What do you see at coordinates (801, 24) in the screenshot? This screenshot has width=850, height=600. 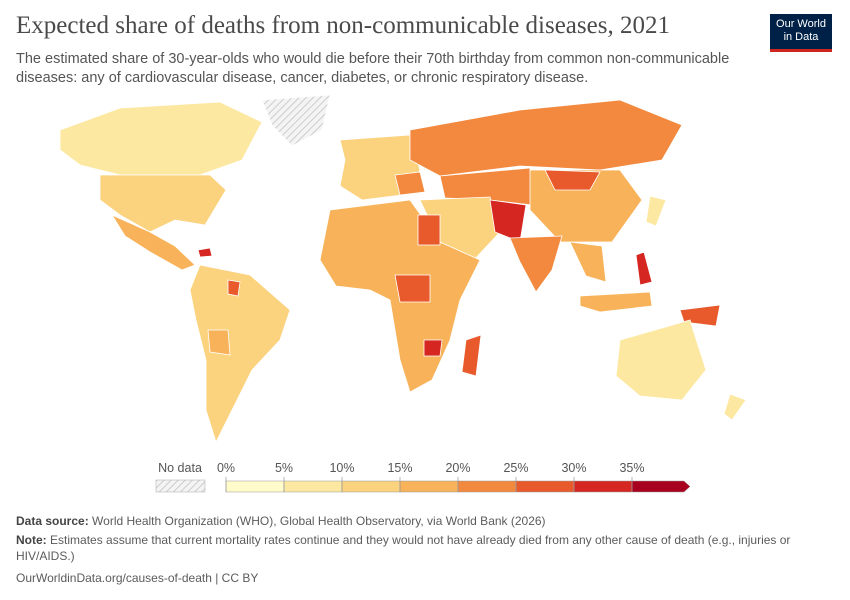 I see `logo-line: Our World` at bounding box center [801, 24].